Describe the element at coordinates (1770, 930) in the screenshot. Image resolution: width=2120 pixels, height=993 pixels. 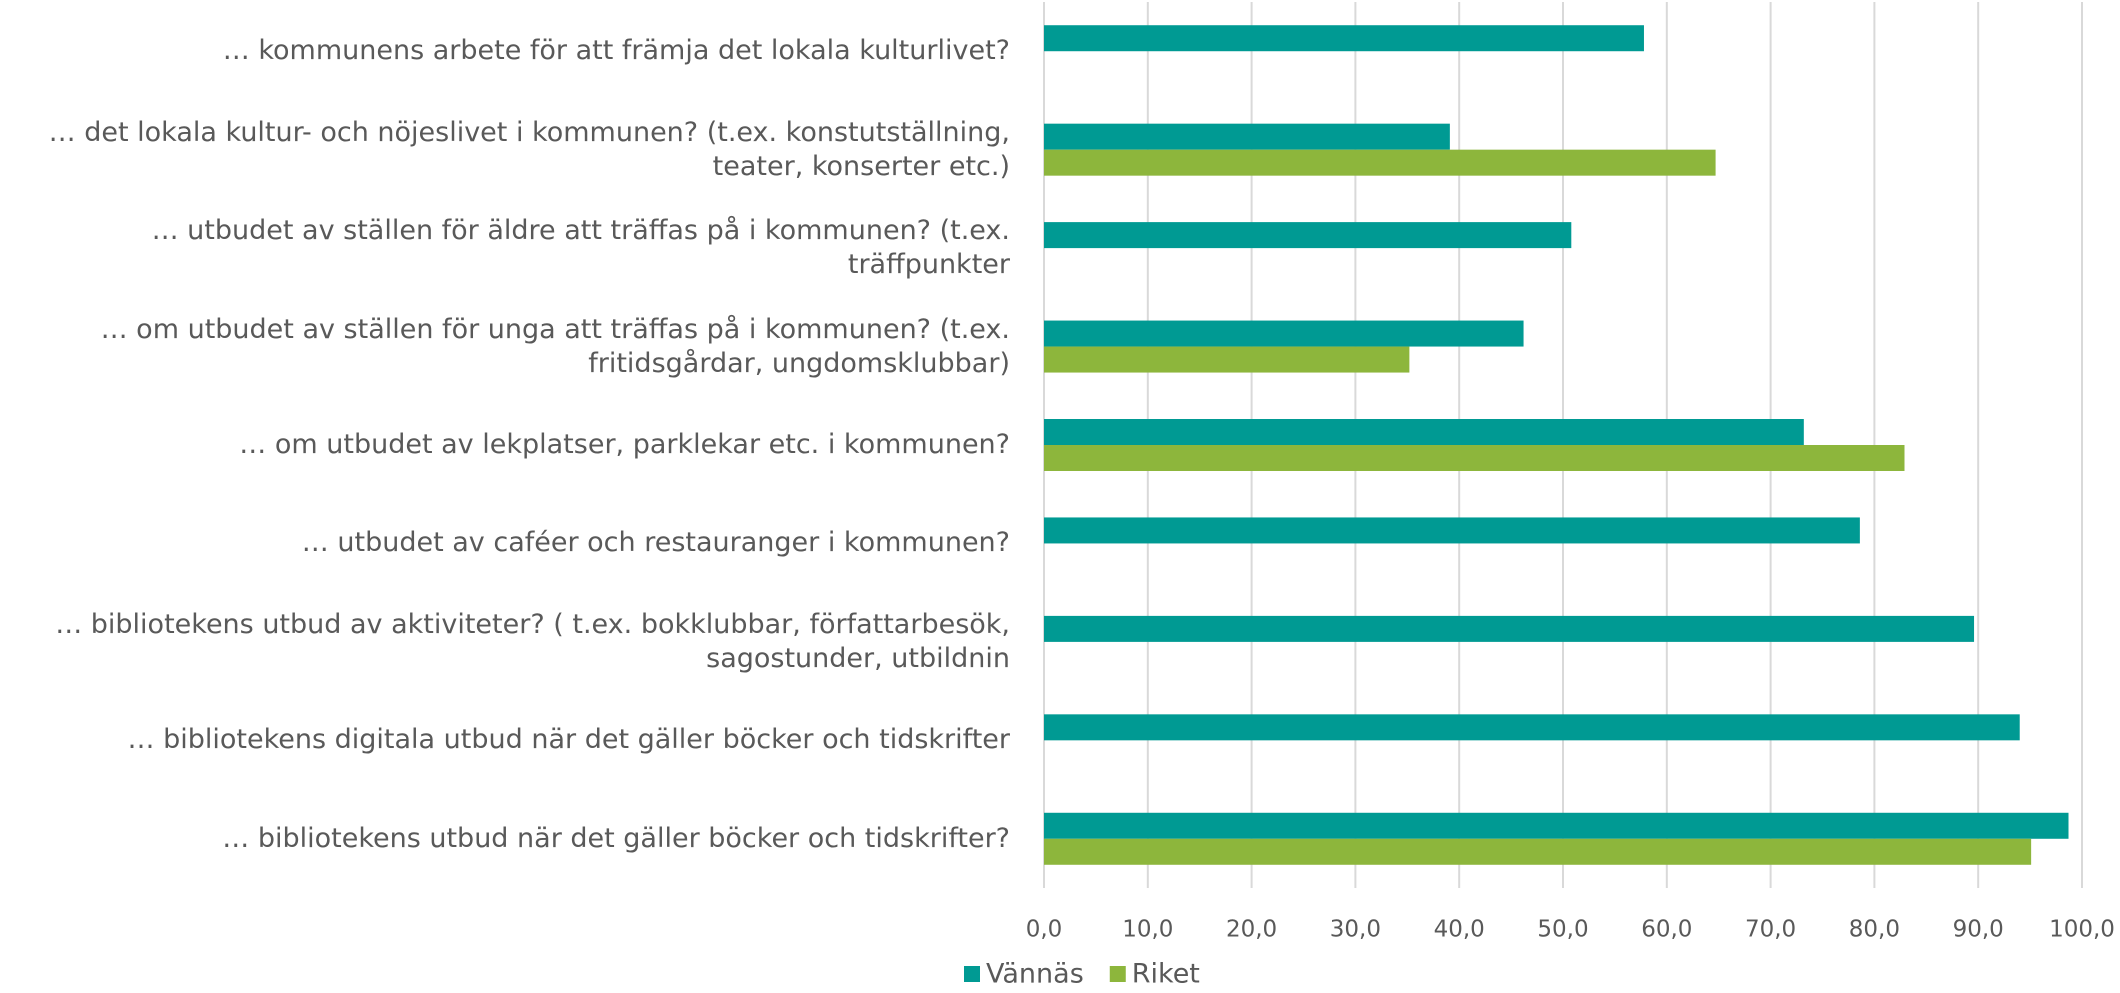
I see `x-tick-label: 70,0` at that location.